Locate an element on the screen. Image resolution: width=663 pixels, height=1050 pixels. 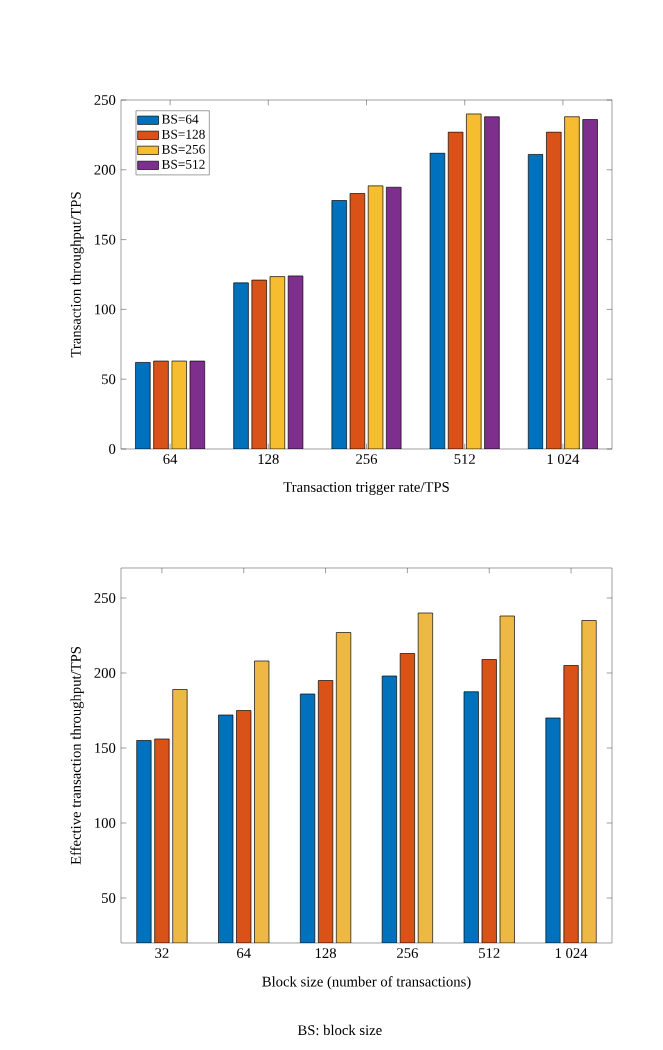
legend-label: BS=128 is located at coordinates (183, 134).